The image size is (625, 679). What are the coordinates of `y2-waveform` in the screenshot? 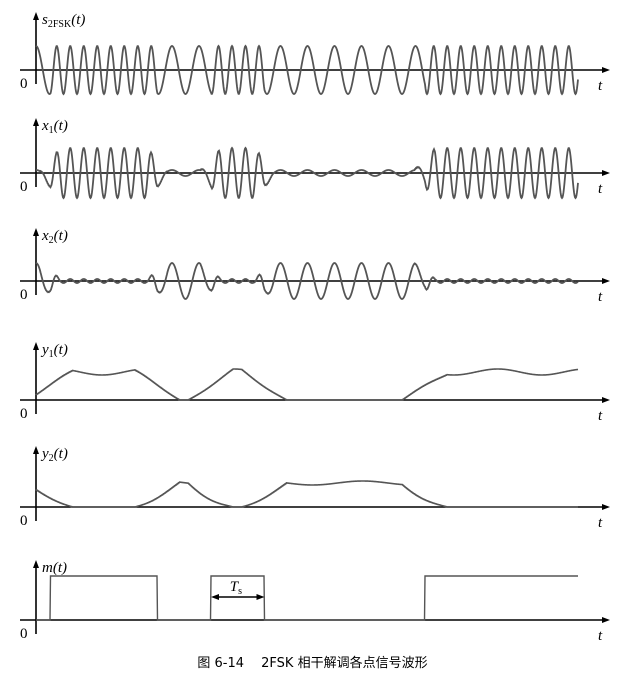 It's located at (306, 494).